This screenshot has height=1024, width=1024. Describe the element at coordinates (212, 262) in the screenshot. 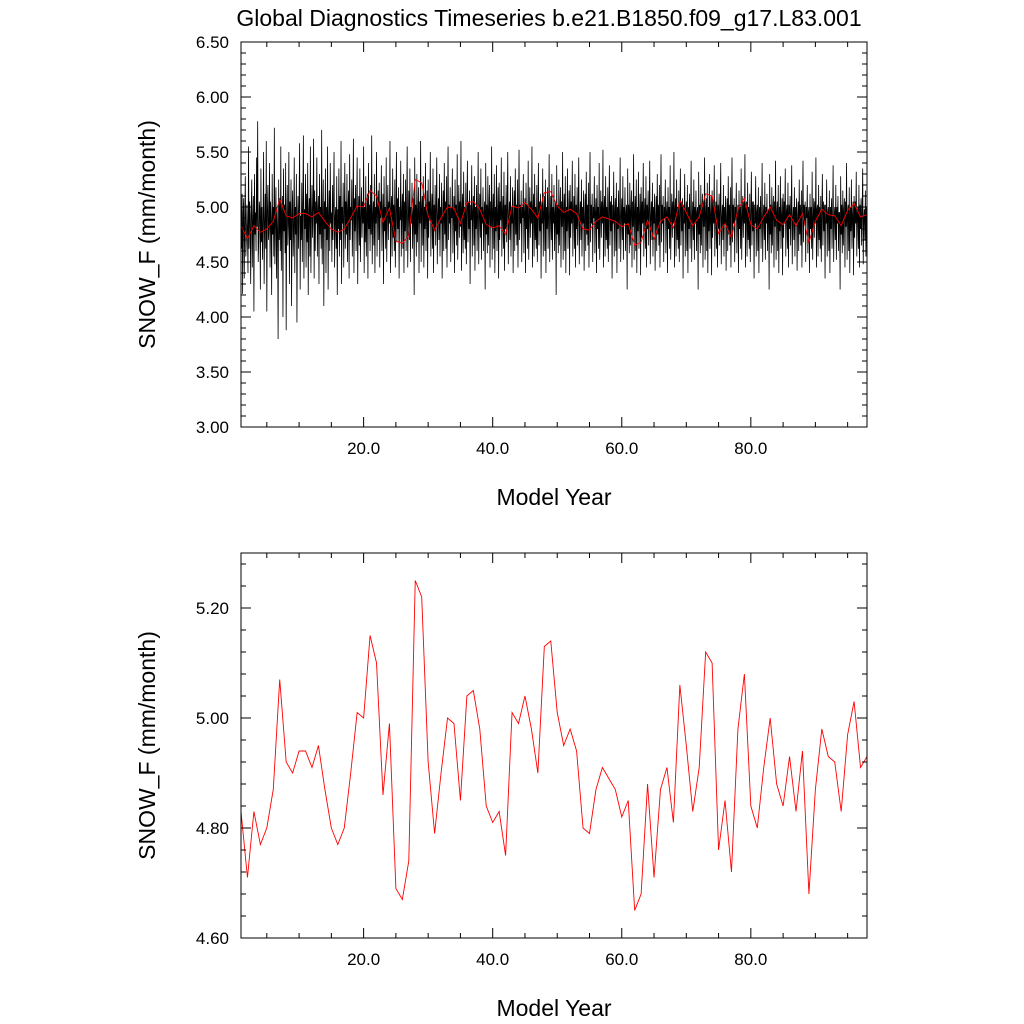

I see `y-tick-label: 4.50` at that location.